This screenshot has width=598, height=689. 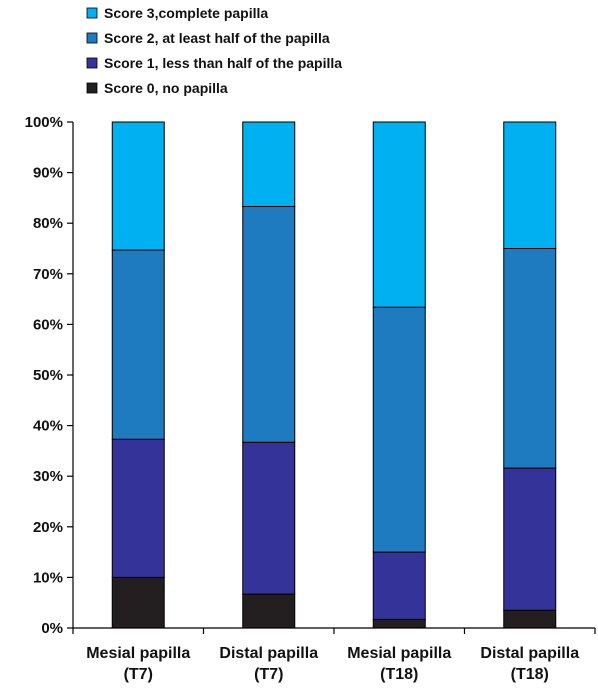 What do you see at coordinates (48, 476) in the screenshot?
I see `y-tick-label: 30%` at bounding box center [48, 476].